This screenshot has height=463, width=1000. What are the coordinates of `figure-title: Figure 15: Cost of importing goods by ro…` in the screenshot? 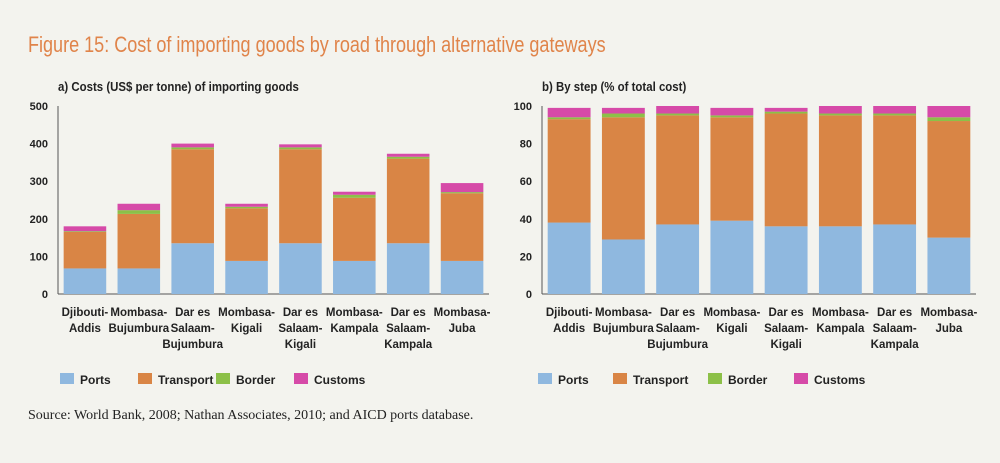 It's located at (317, 44).